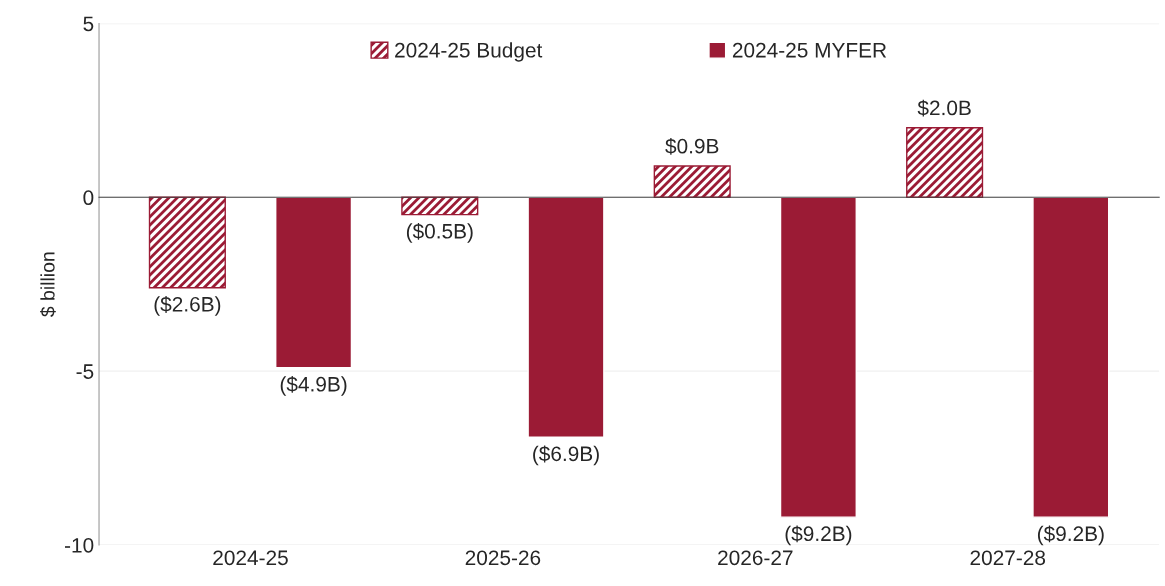 This screenshot has width=1165, height=586. Describe the element at coordinates (566, 455) in the screenshot. I see `data-label: ($6.9B)` at that location.